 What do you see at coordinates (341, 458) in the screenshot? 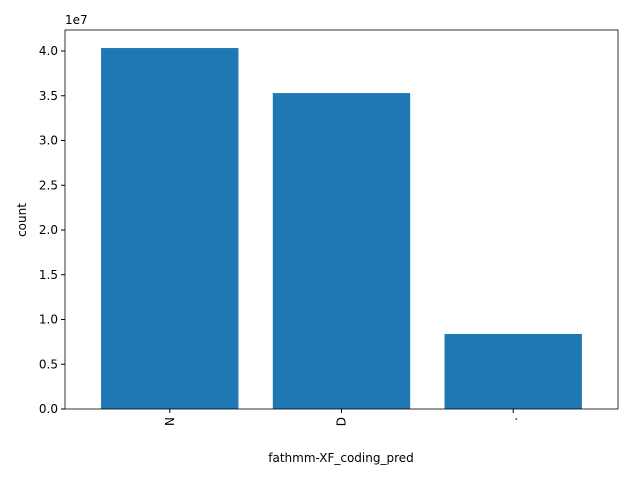
I see `x-axis-label: fathmm-XF_coding_pred` at bounding box center [341, 458].